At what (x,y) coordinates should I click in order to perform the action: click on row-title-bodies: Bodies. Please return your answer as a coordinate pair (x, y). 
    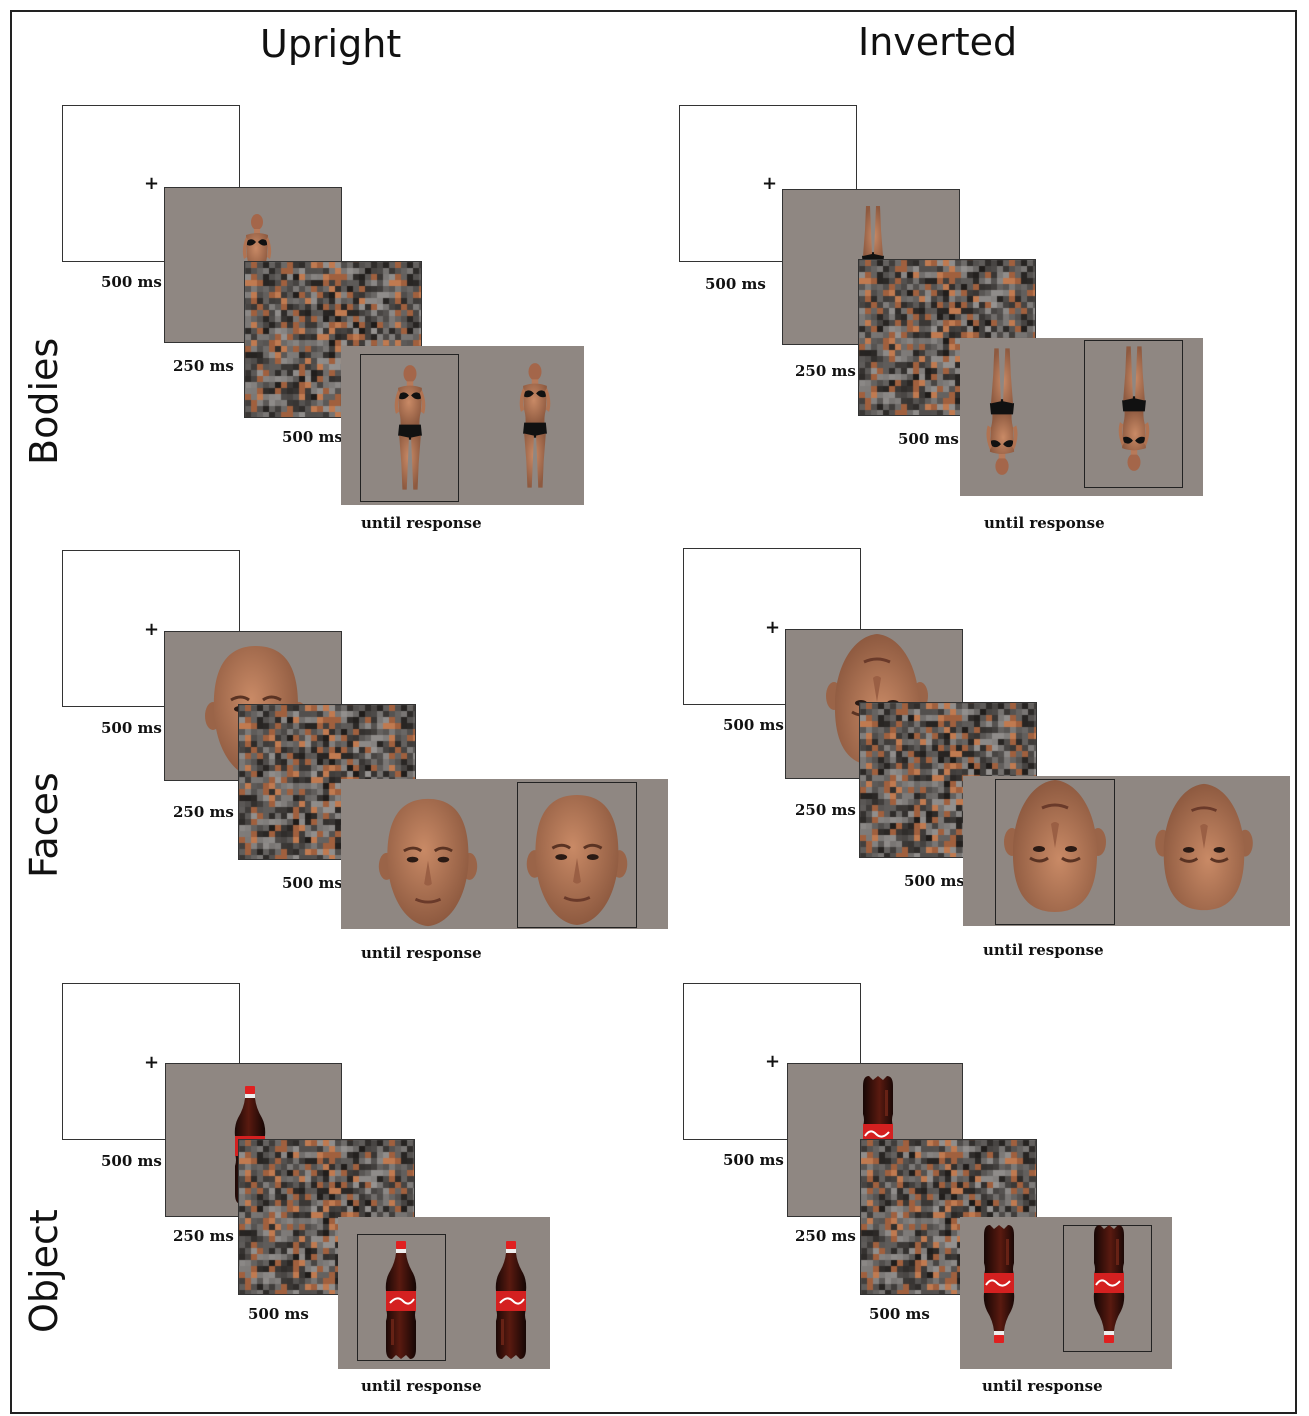
    Looking at the image, I should click on (44, 401).